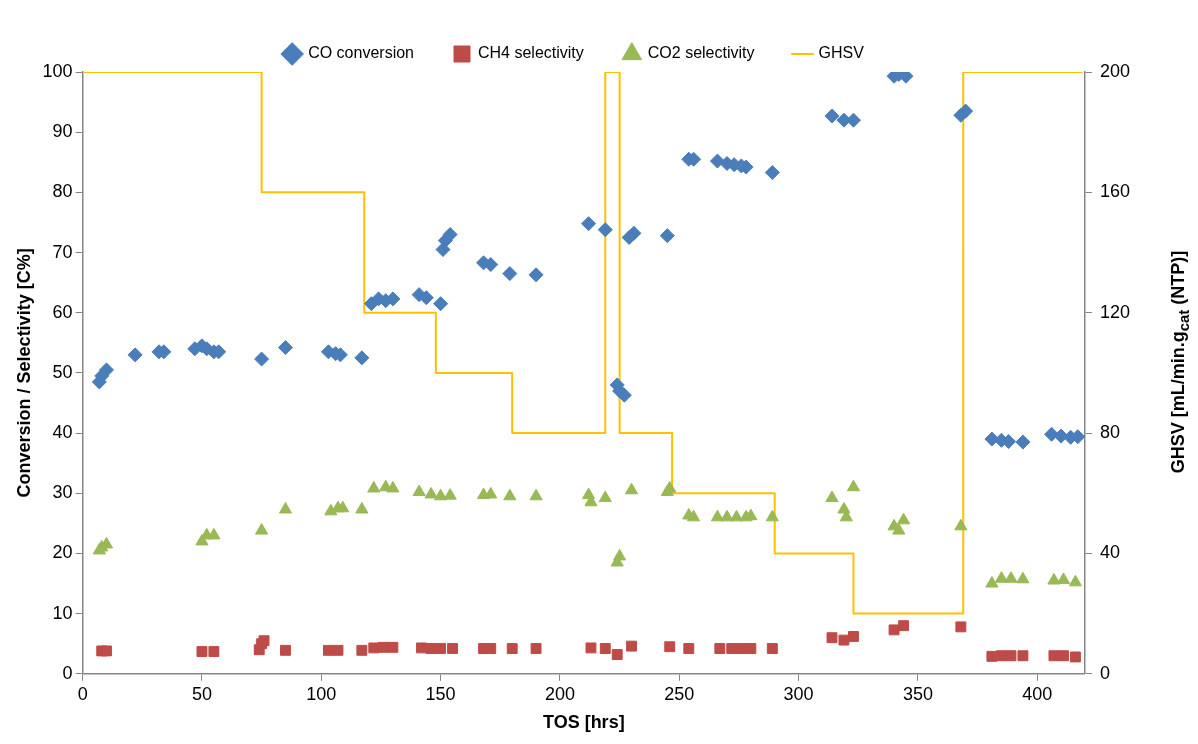 The height and width of the screenshot is (744, 1198). What do you see at coordinates (62, 552) in the screenshot?
I see `y-tick-label: 20` at bounding box center [62, 552].